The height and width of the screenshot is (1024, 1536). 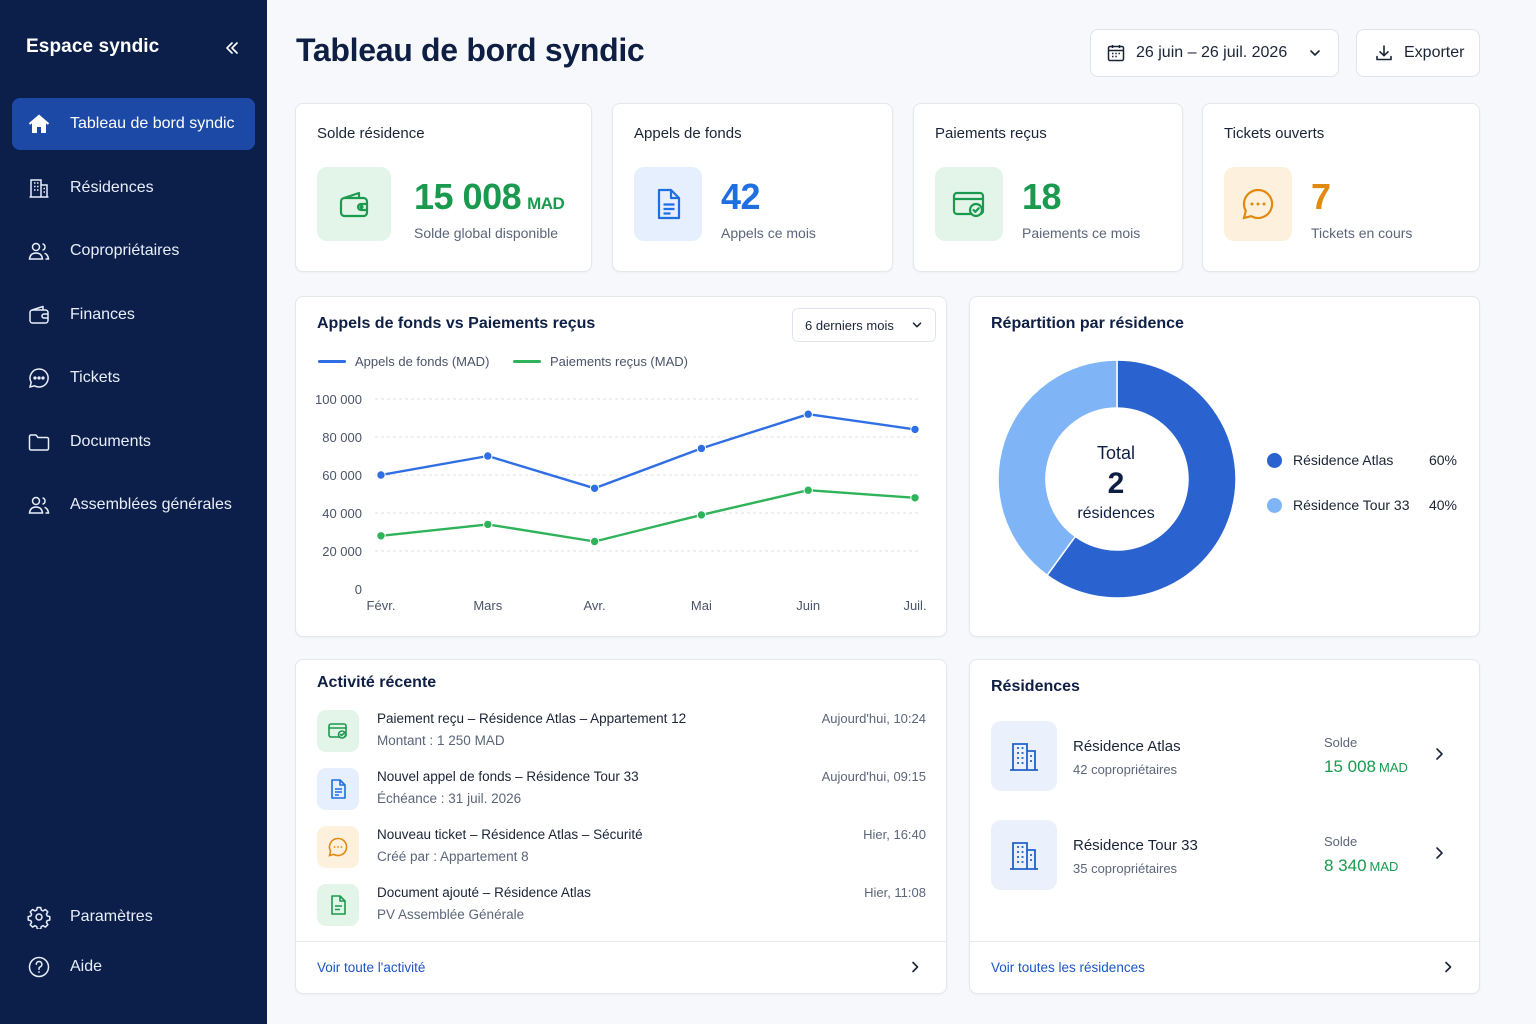 What do you see at coordinates (1125, 769) in the screenshot?
I see `residence-owners: 42 copropriétaires` at bounding box center [1125, 769].